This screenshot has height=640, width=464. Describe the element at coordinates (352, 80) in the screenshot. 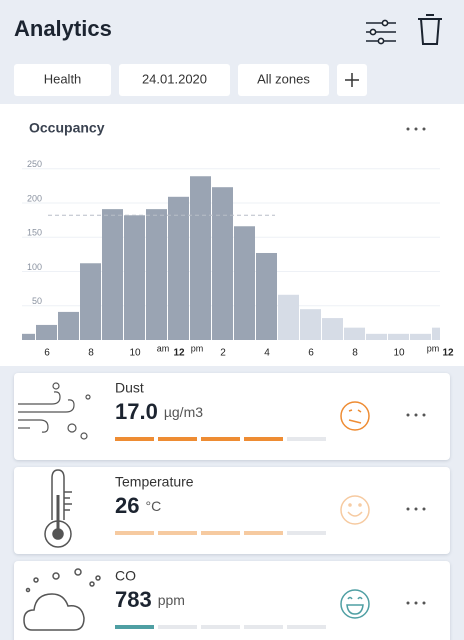

I see `add-filter` at that location.